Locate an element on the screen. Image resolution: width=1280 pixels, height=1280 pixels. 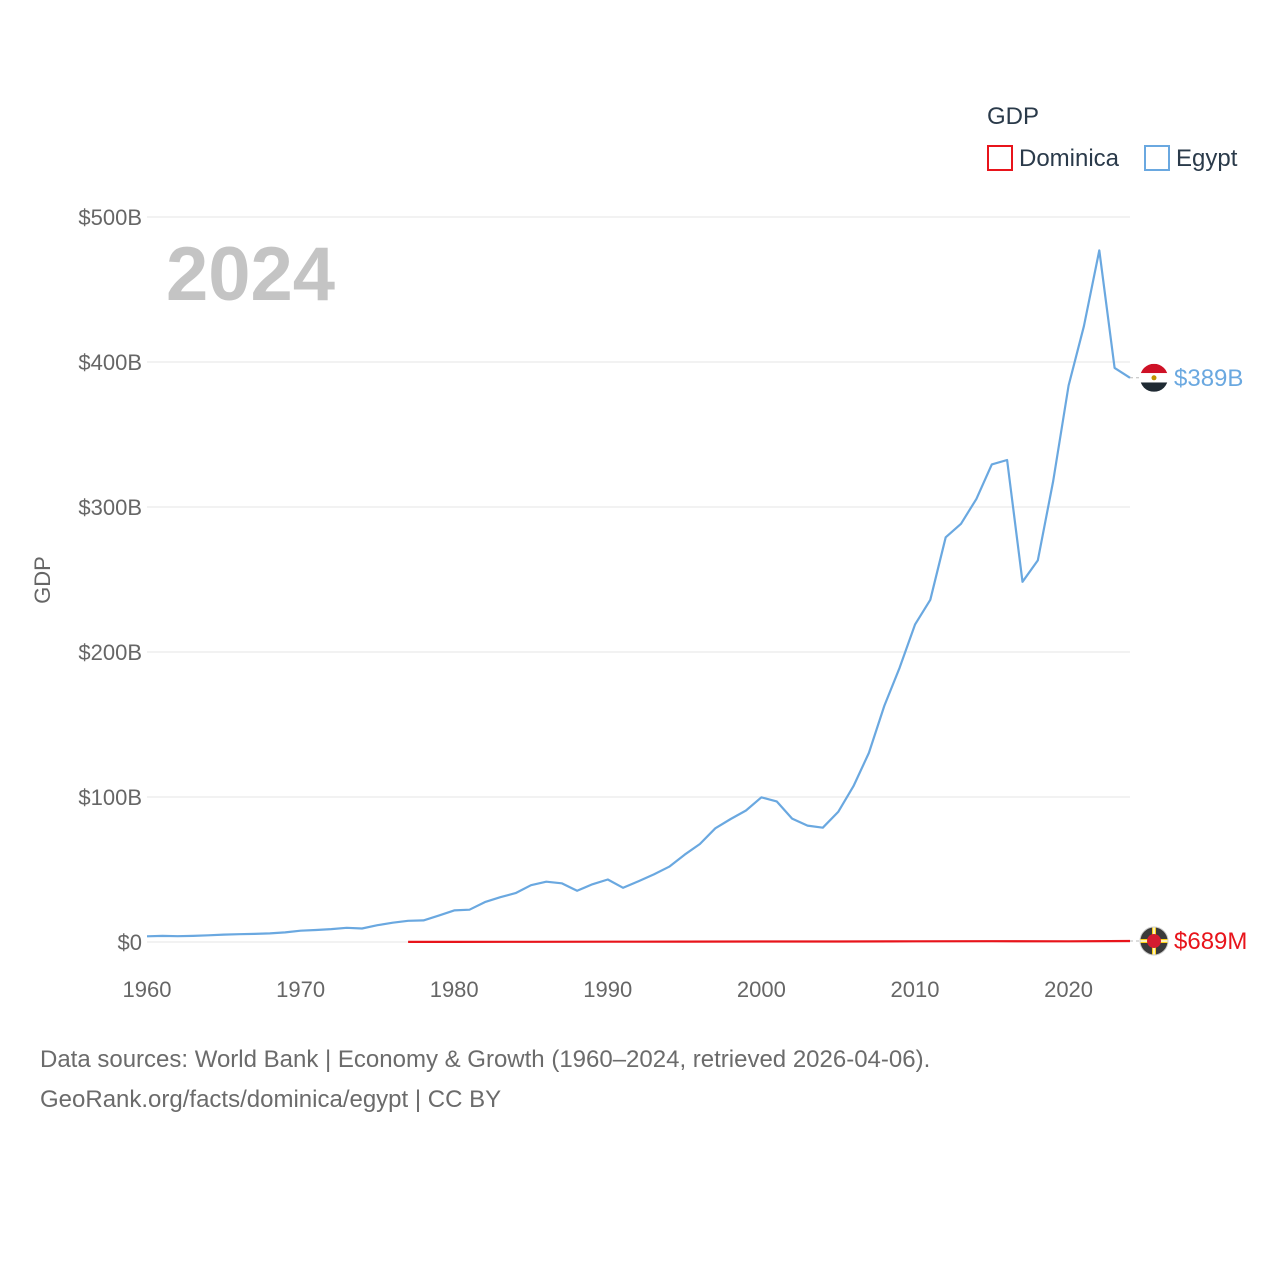
x-tick-label: 1990 is located at coordinates (607, 989).